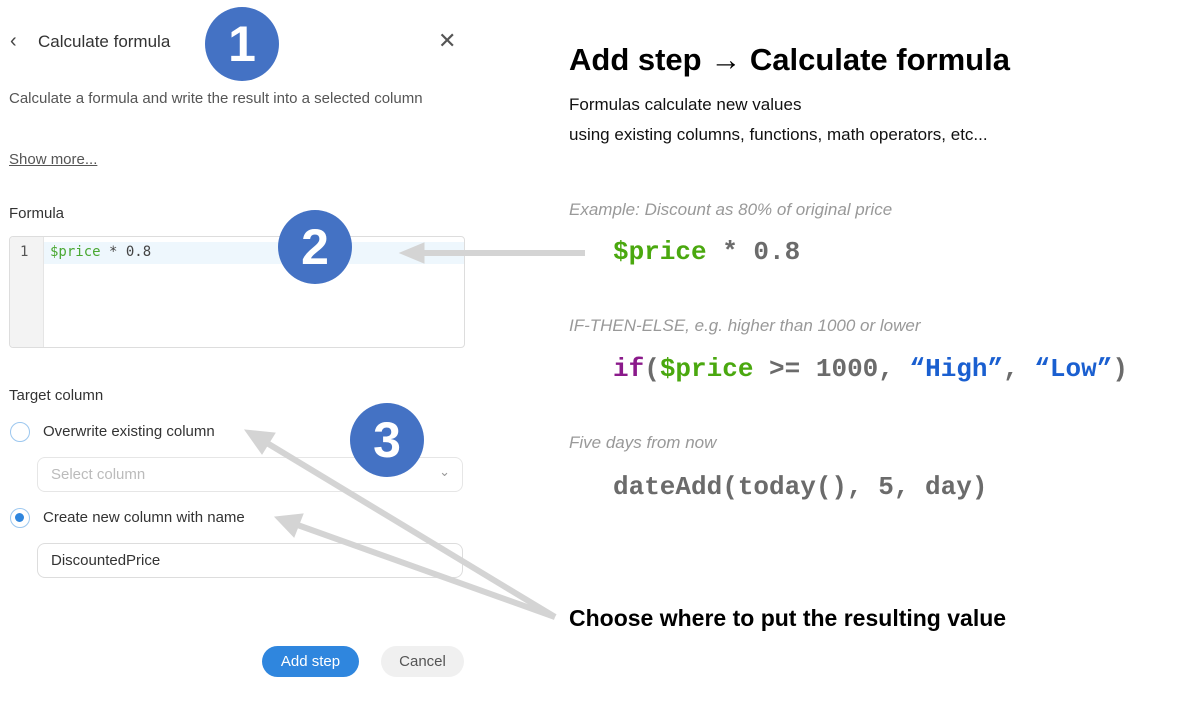  I want to click on code-string-high: “High”, so click(956, 369).